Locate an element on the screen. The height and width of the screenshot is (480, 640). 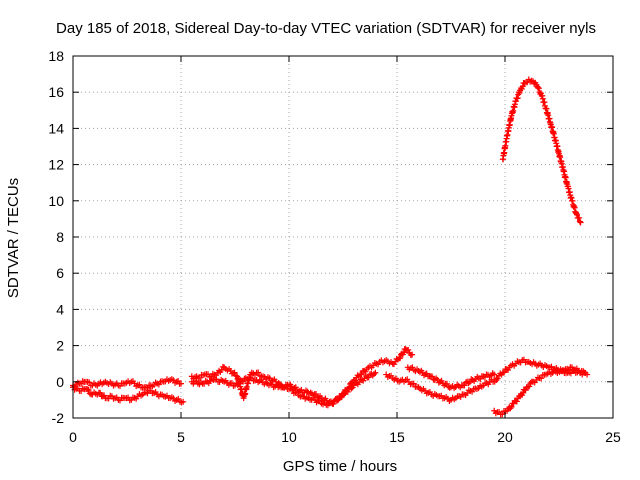
y-tick-label: 4 is located at coordinates (60, 309).